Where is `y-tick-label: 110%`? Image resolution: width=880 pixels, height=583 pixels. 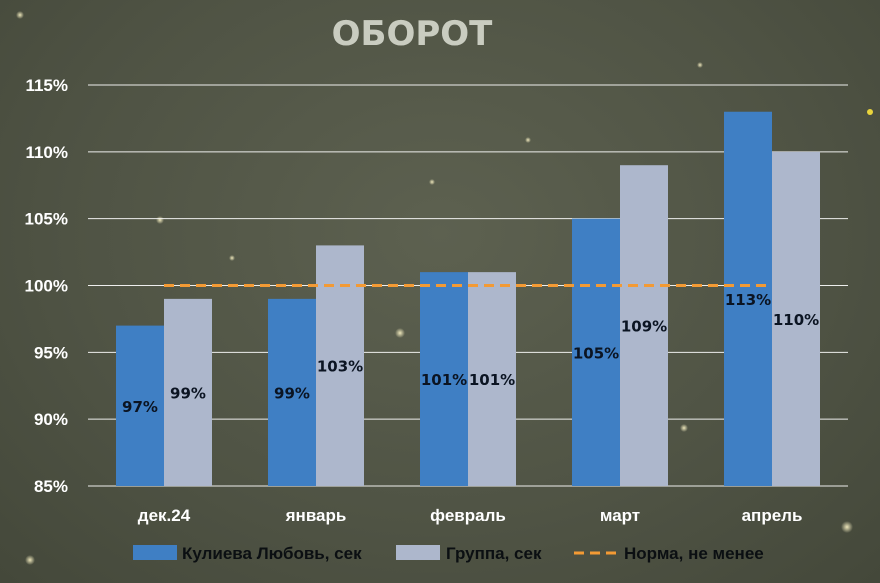 y-tick-label: 110% is located at coordinates (46, 152).